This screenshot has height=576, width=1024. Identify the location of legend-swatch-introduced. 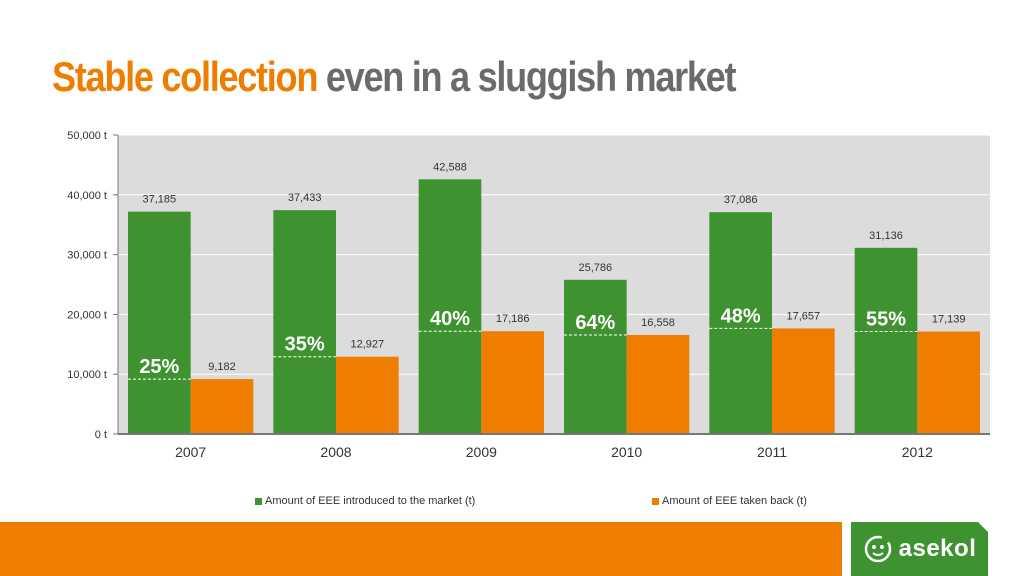
(258, 501).